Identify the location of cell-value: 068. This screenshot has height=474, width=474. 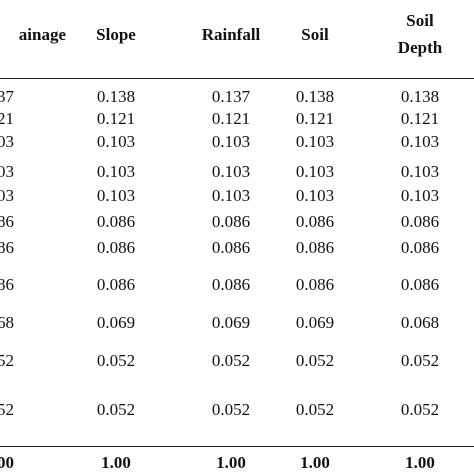
(7, 322).